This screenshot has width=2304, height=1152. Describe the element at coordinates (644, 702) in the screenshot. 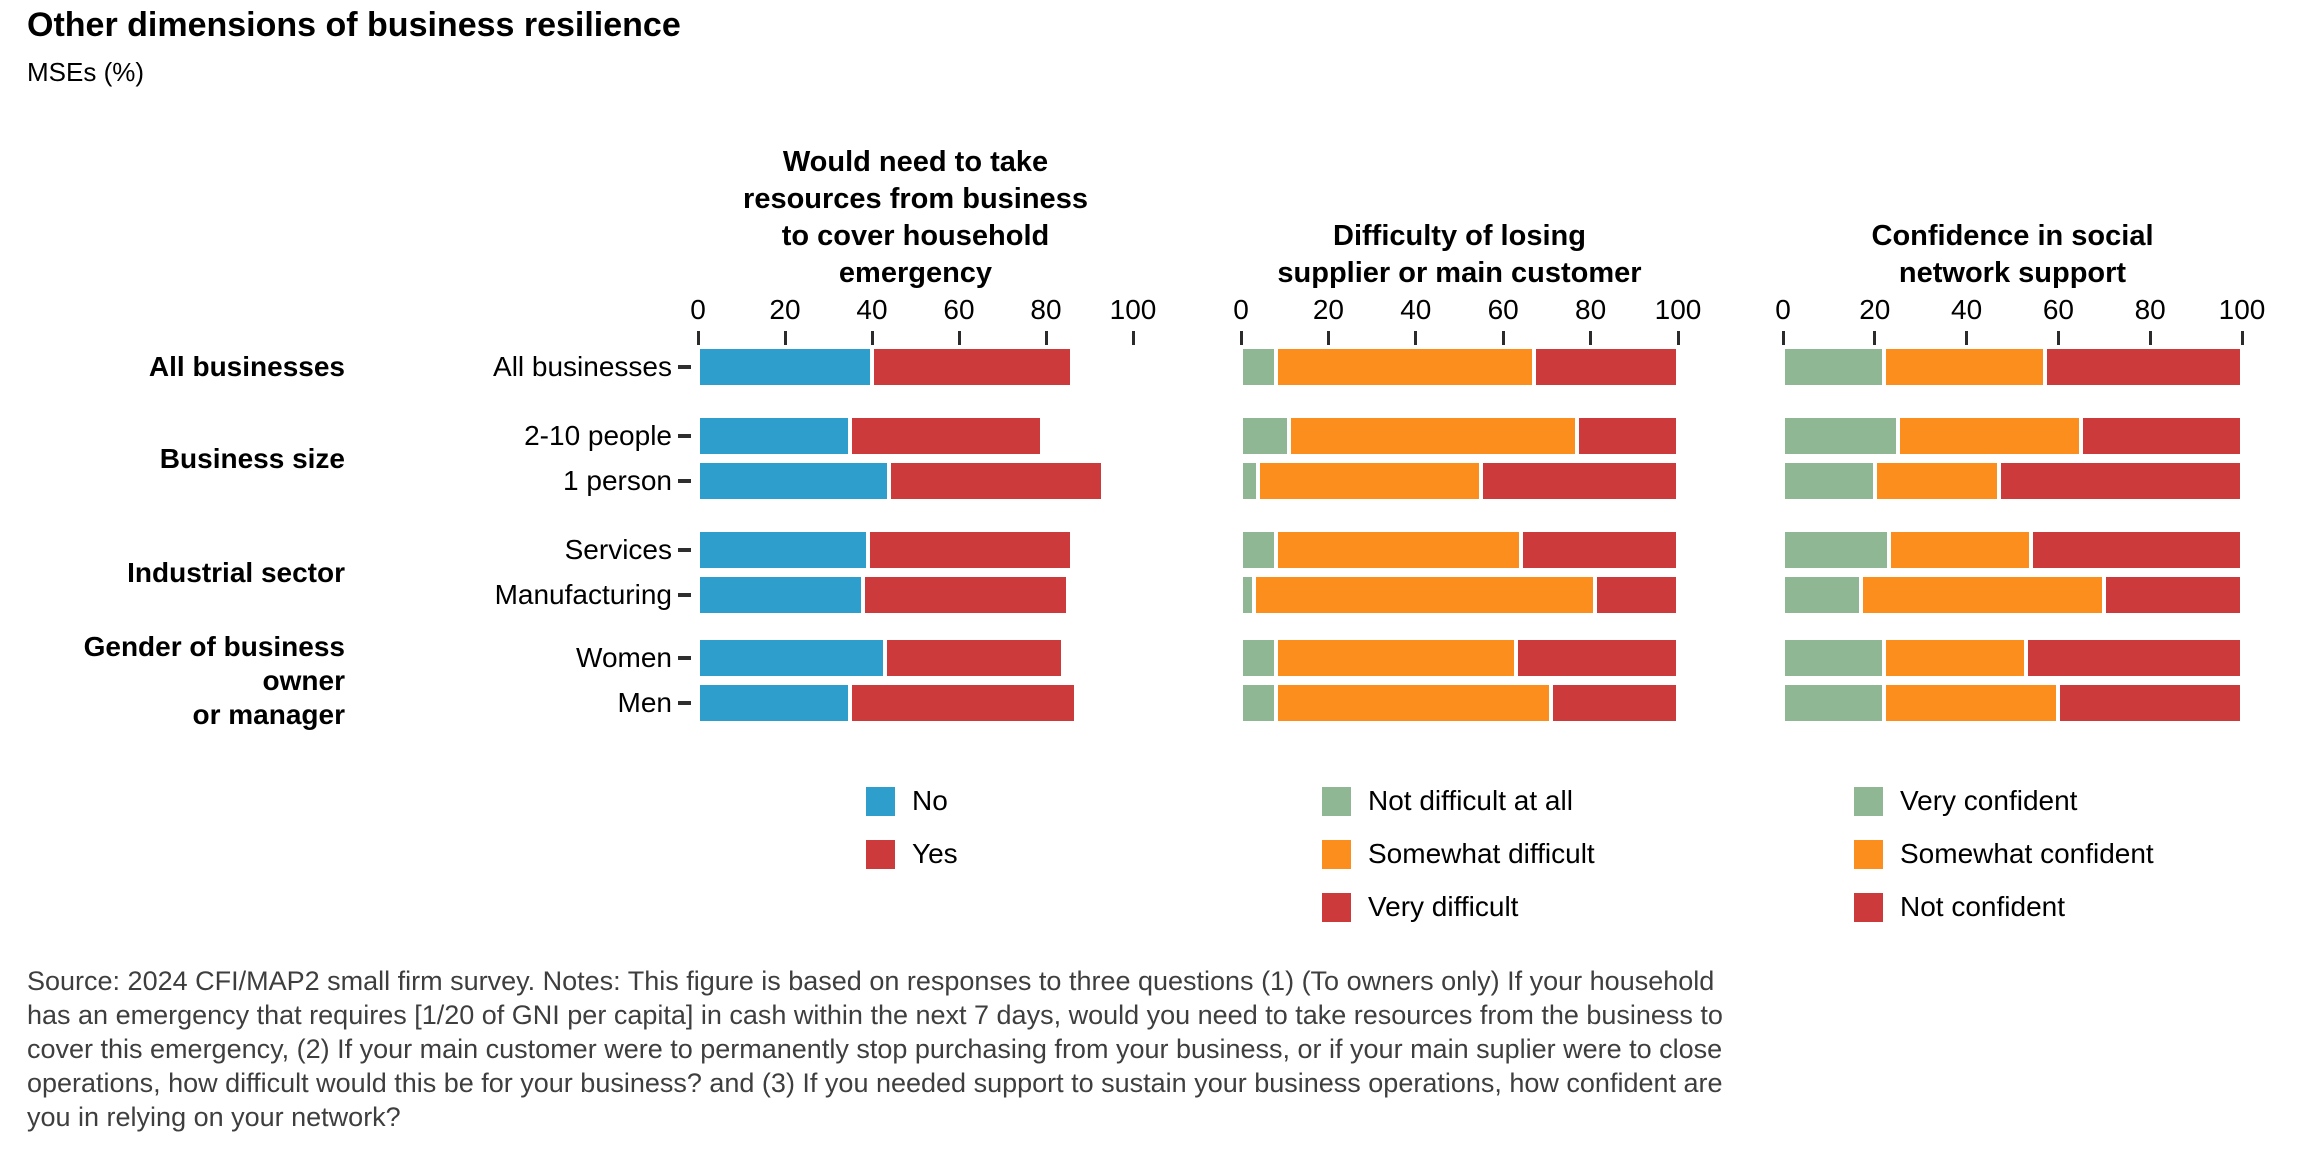

I see `row-label: Men` at that location.